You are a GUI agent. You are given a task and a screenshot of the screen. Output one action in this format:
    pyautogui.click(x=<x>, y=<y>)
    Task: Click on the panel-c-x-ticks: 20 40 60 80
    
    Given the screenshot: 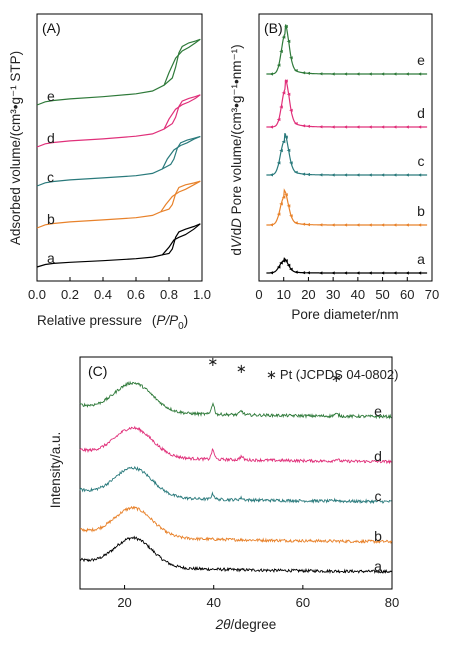 What is the action you would take?
    pyautogui.click(x=258, y=597)
    